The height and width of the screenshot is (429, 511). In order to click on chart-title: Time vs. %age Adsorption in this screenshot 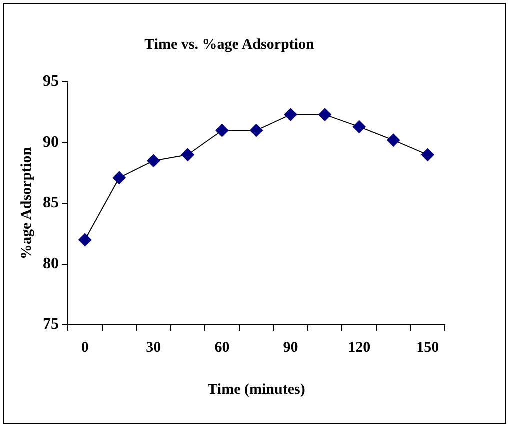, I will do `click(230, 44)`.